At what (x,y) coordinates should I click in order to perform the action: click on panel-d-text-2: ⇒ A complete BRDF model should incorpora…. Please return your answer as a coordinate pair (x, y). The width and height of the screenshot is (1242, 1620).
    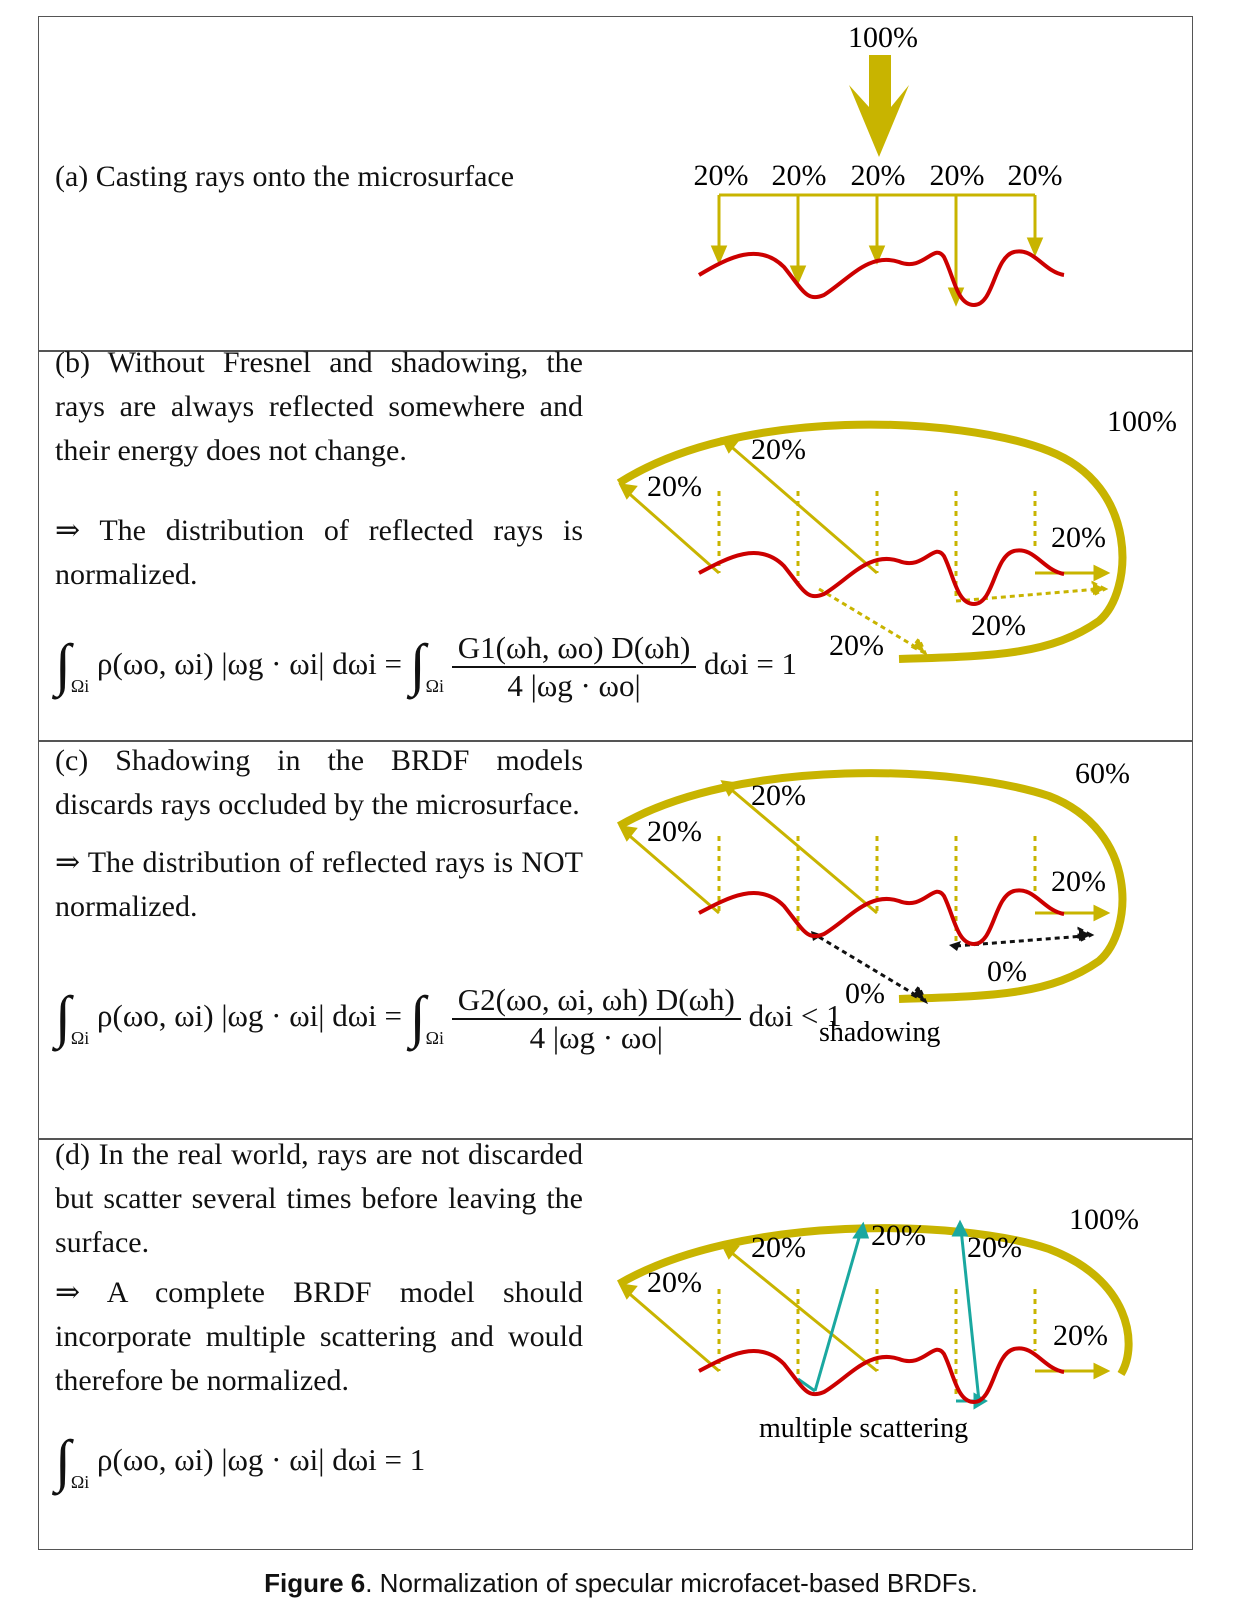
    Looking at the image, I should click on (319, 1336).